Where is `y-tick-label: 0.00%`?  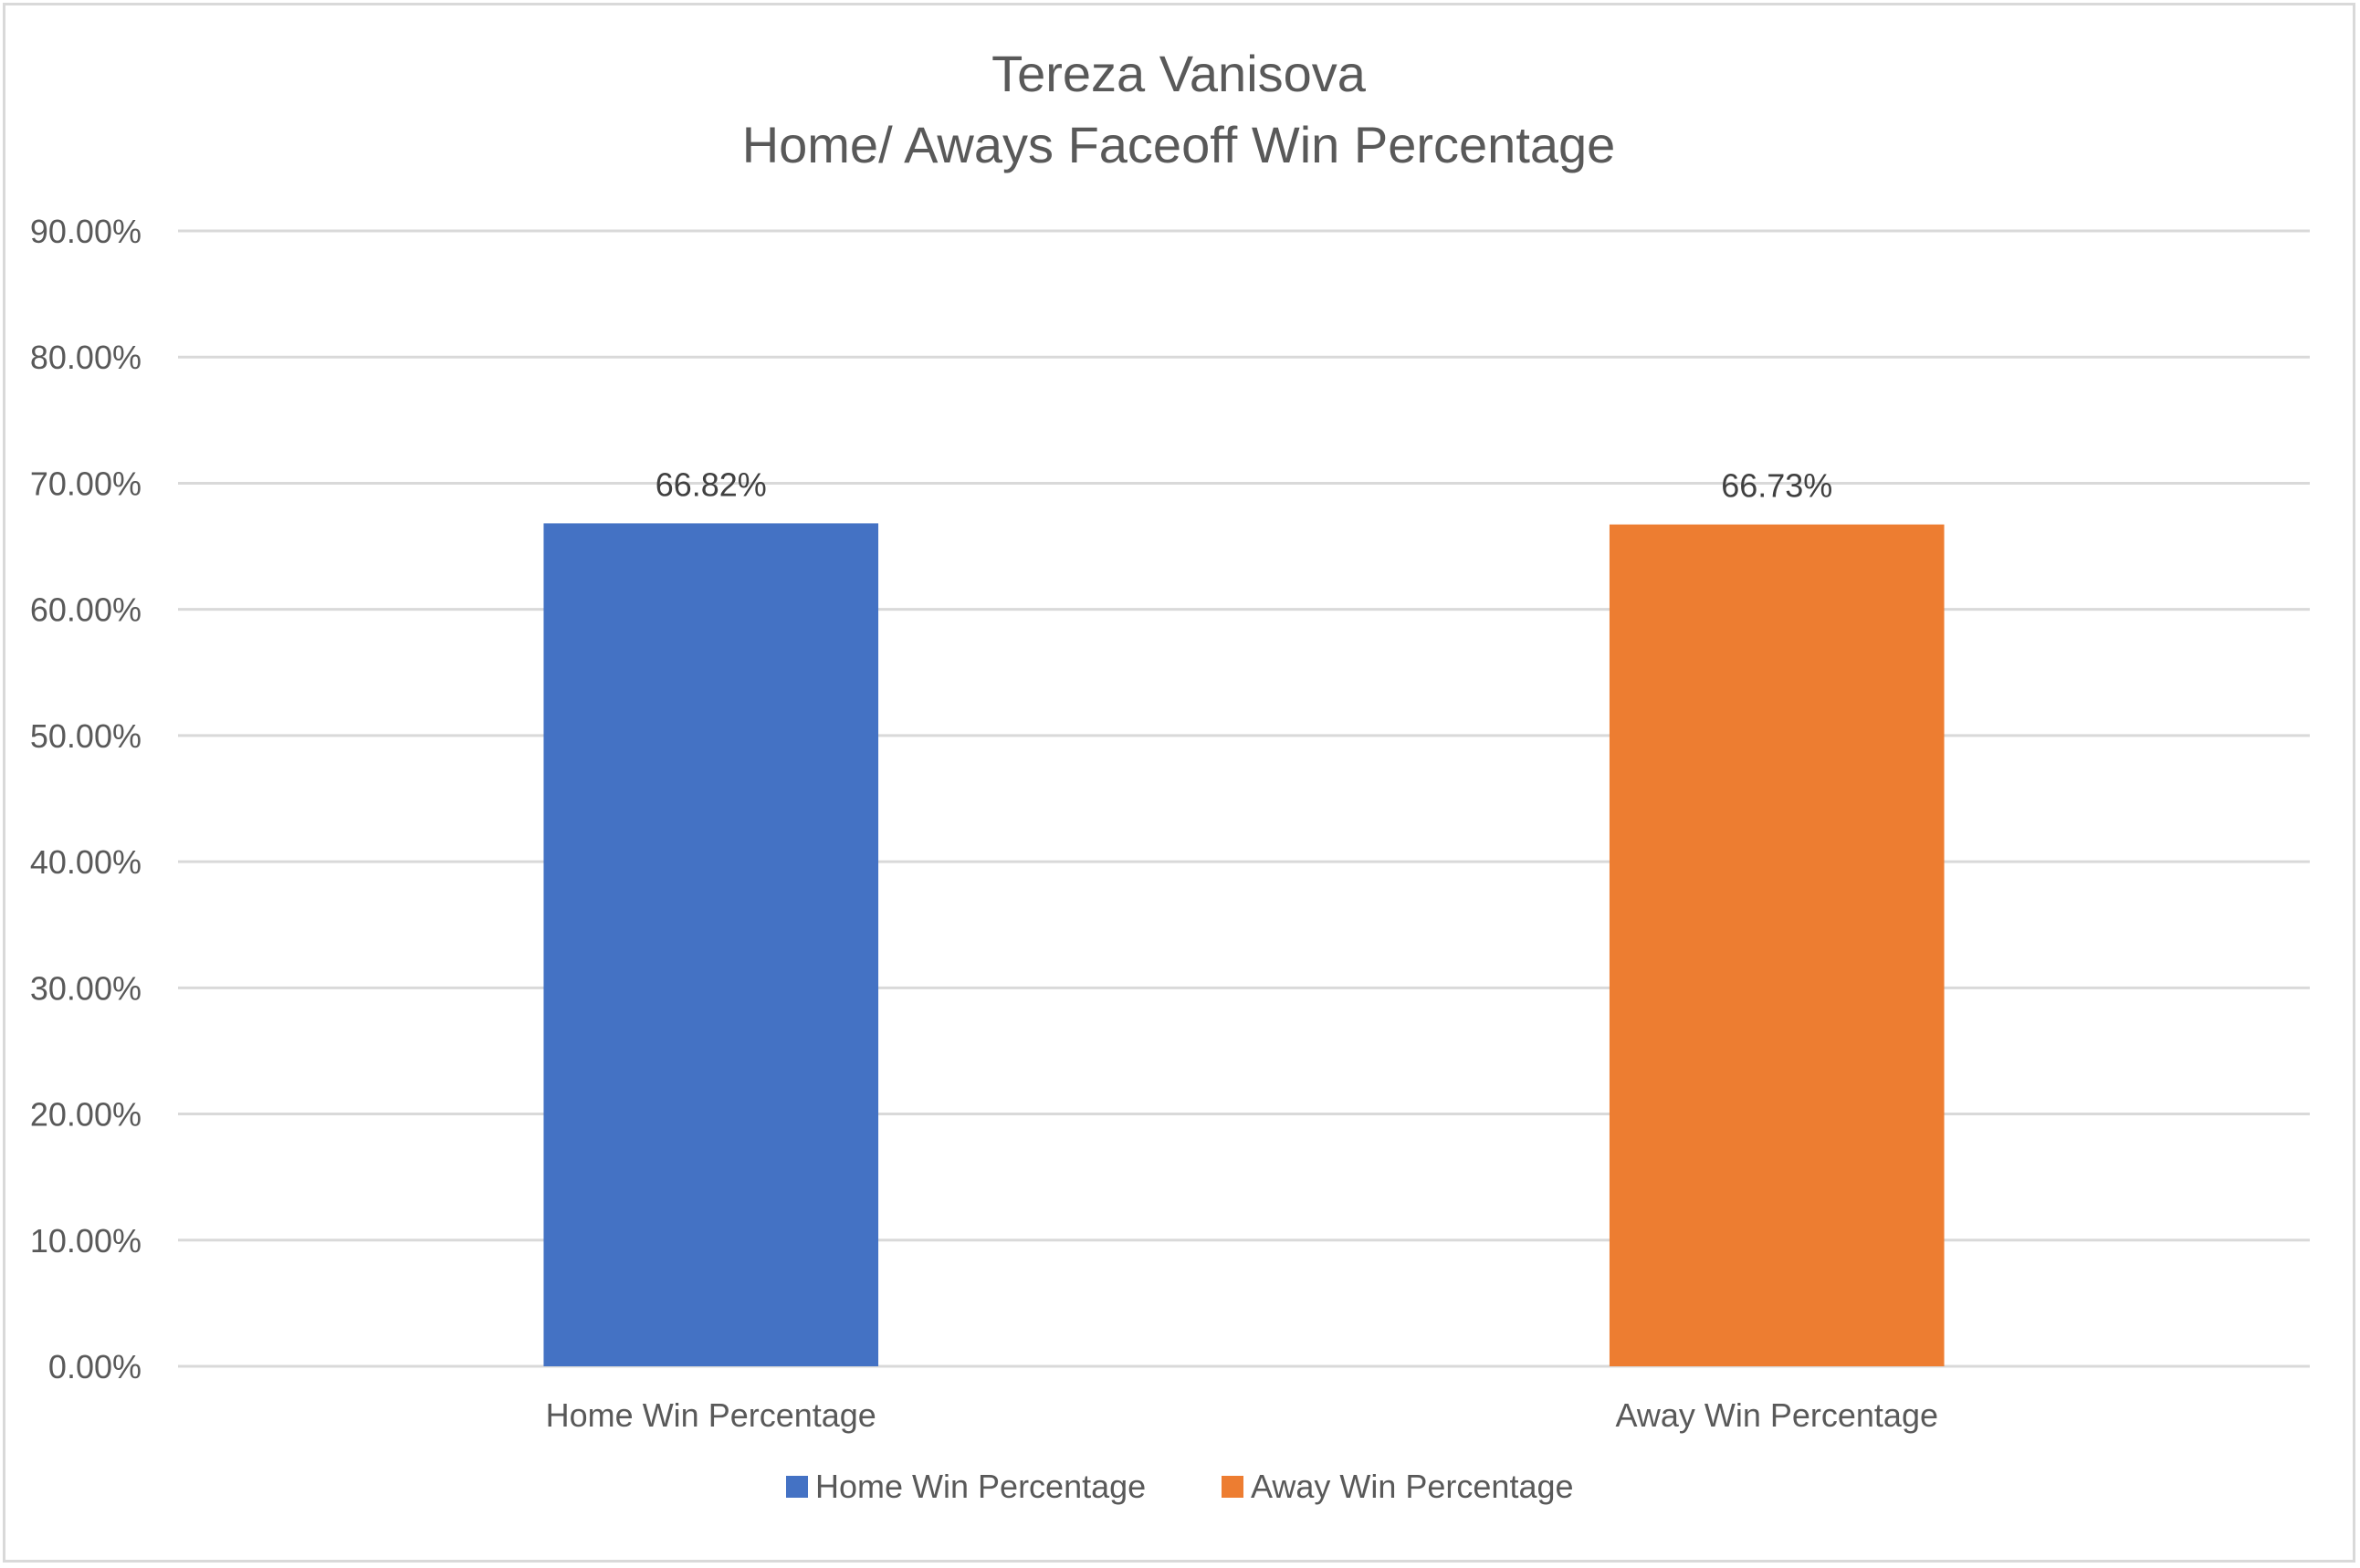 y-tick-label: 0.00% is located at coordinates (95, 1367).